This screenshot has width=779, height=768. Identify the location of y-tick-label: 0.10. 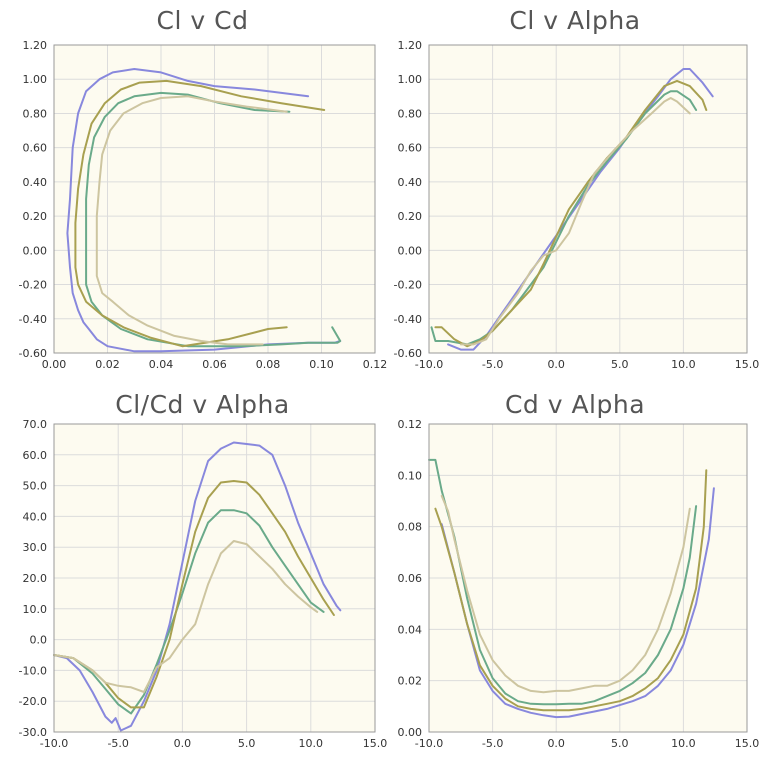
(410, 475).